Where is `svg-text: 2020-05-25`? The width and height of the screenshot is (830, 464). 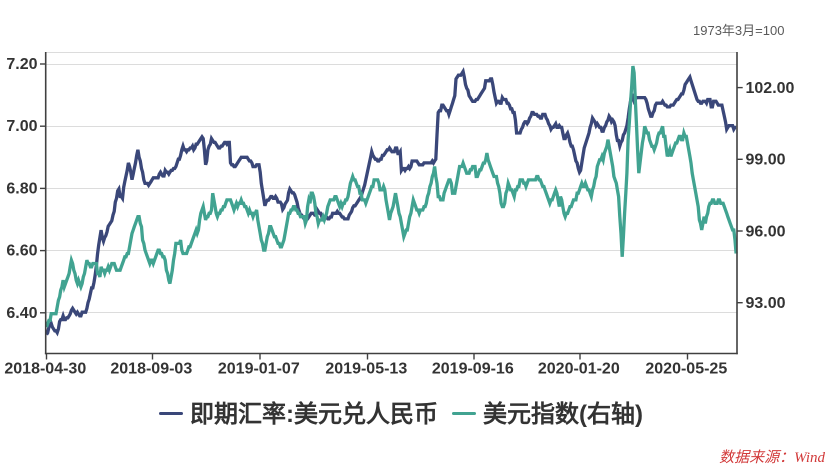
svg-text: 2020-05-25 is located at coordinates (686, 369).